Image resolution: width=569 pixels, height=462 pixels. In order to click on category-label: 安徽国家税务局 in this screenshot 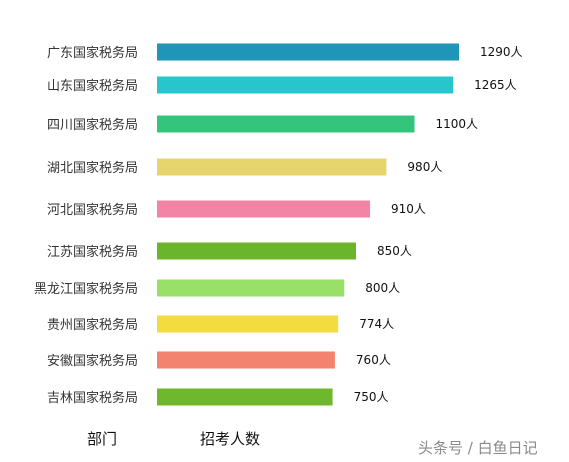, I will do `click(92, 361)`.